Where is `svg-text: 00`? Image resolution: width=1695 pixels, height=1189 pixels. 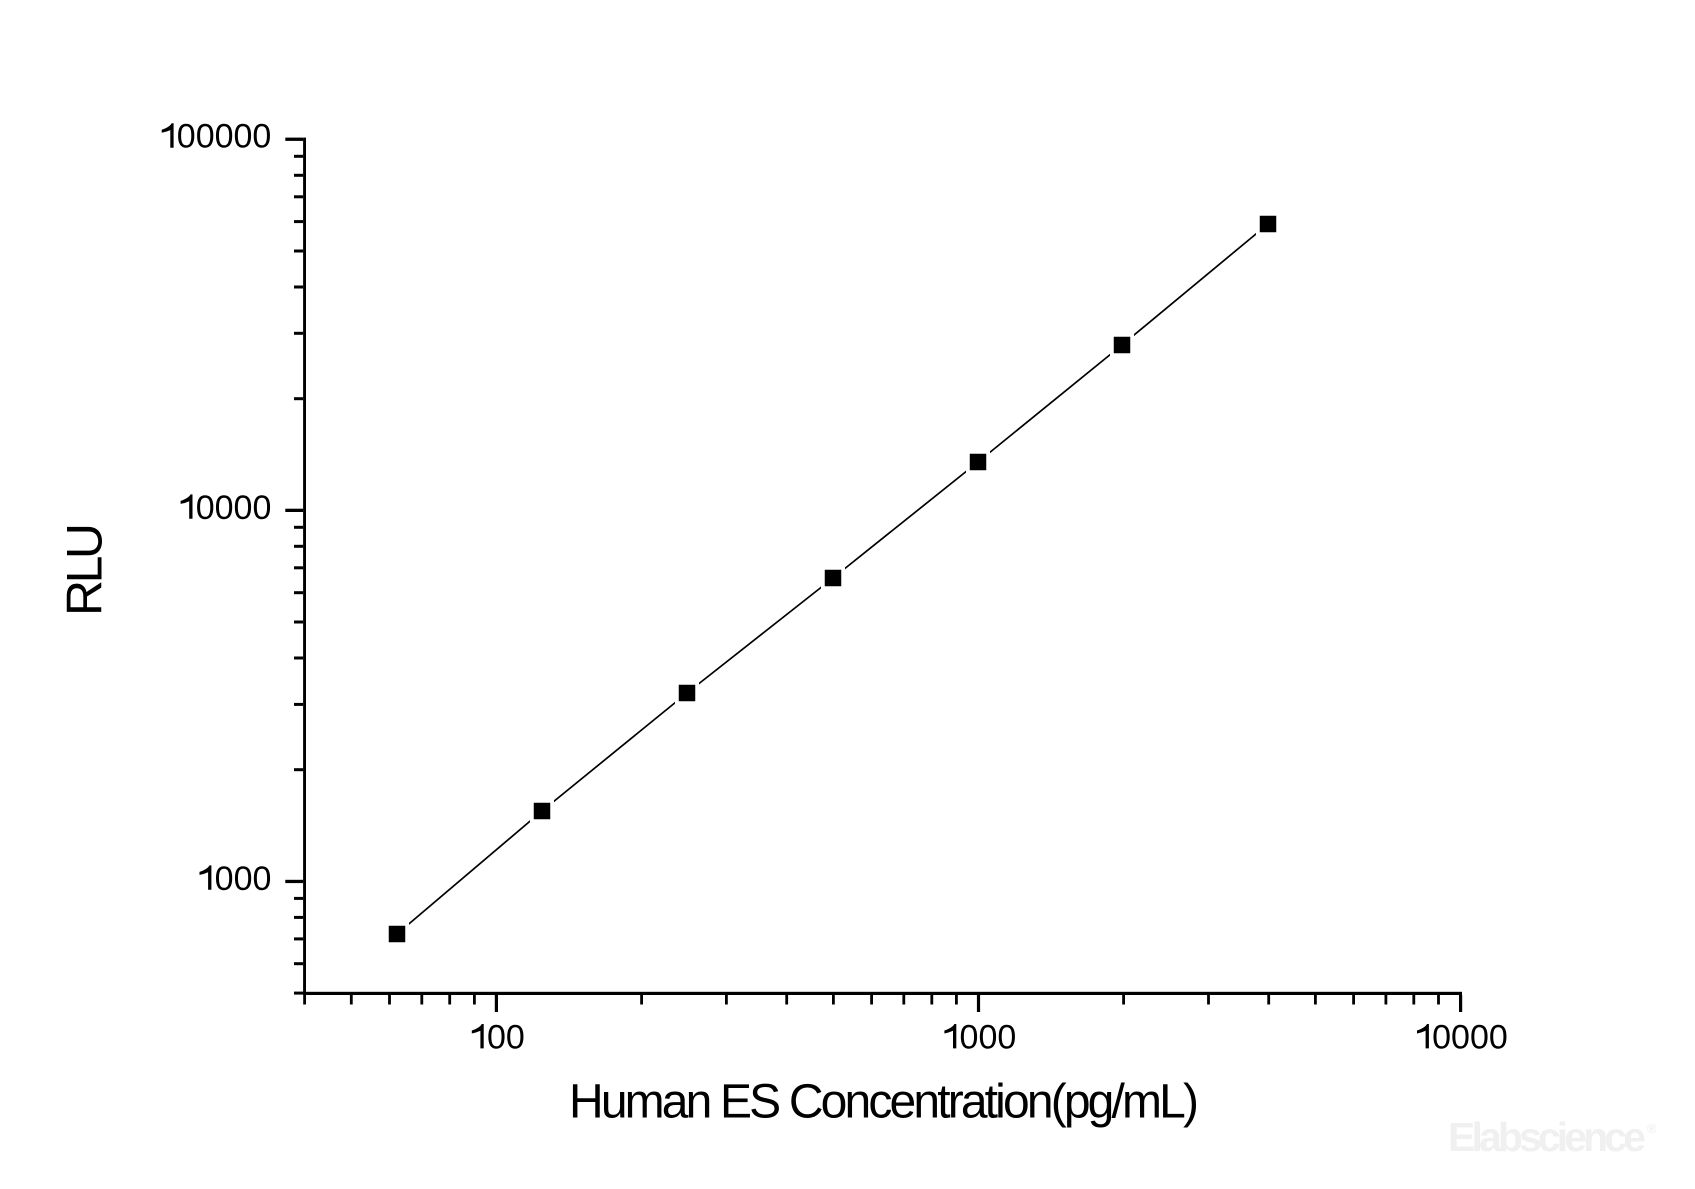
svg-text: 00 is located at coordinates (506, 1037).